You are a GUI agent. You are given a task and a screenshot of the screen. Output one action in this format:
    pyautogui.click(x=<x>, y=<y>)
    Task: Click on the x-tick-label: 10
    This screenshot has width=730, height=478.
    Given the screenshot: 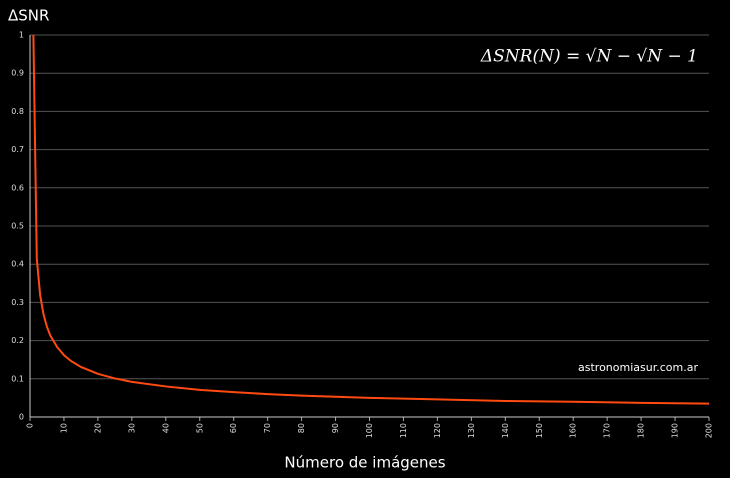 What is the action you would take?
    pyautogui.click(x=63, y=428)
    